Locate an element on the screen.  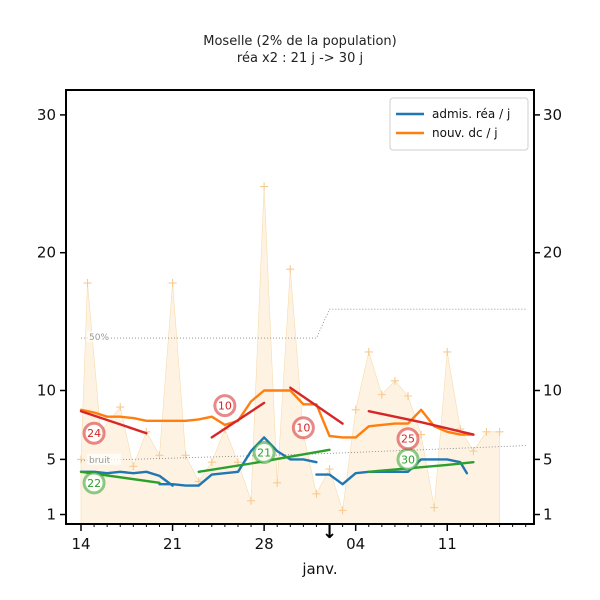
trend-label: 21 is located at coordinates (264, 453).